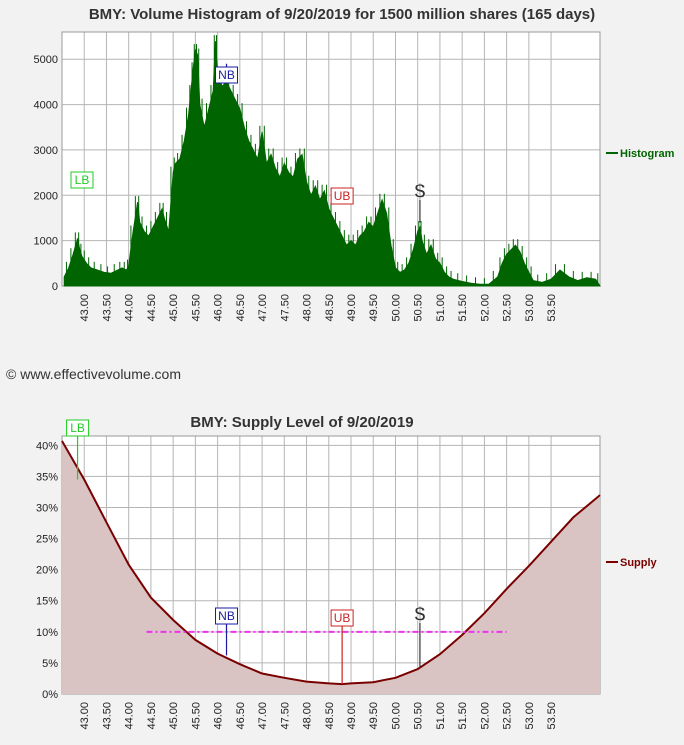 The width and height of the screenshot is (684, 745). What do you see at coordinates (47, 477) in the screenshot?
I see `y-tick-label: 35%` at bounding box center [47, 477].